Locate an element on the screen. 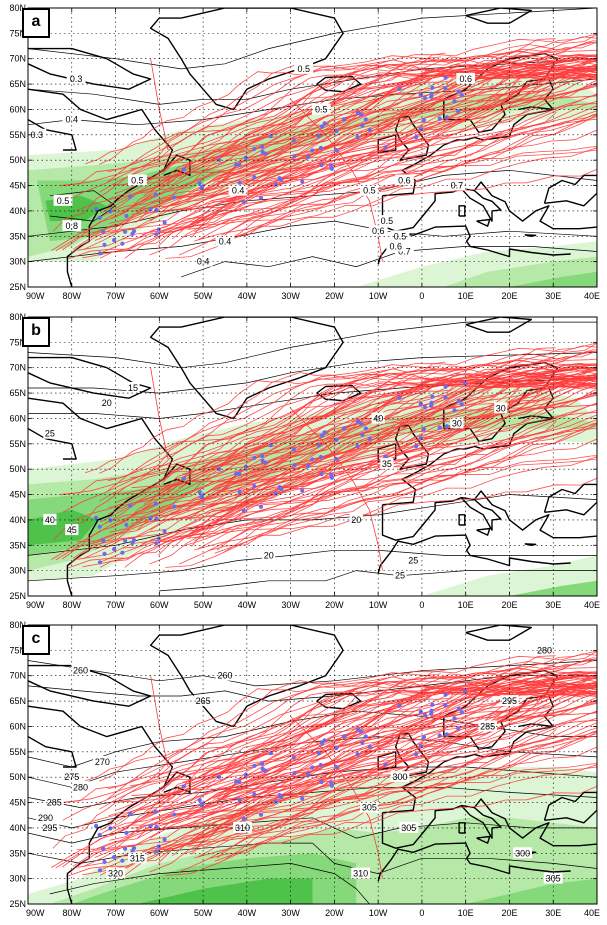 This screenshot has height=925, width=607. lon-tick-label: 80W is located at coordinates (72, 605).